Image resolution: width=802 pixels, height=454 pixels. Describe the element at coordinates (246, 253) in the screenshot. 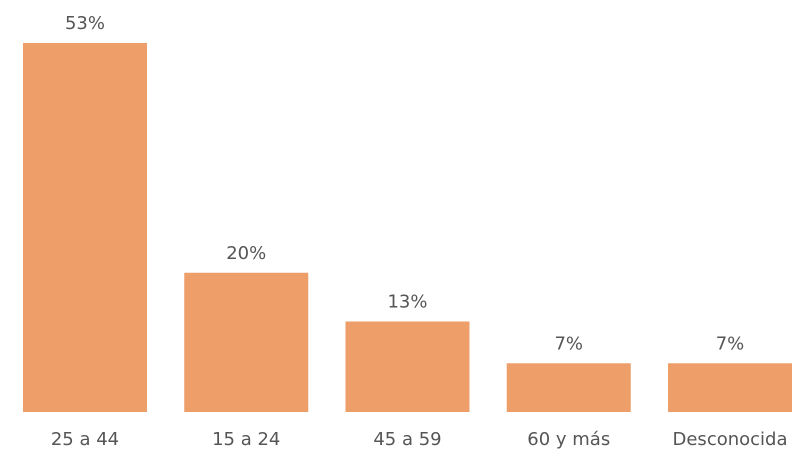

I see `value-label-1: 20%` at that location.